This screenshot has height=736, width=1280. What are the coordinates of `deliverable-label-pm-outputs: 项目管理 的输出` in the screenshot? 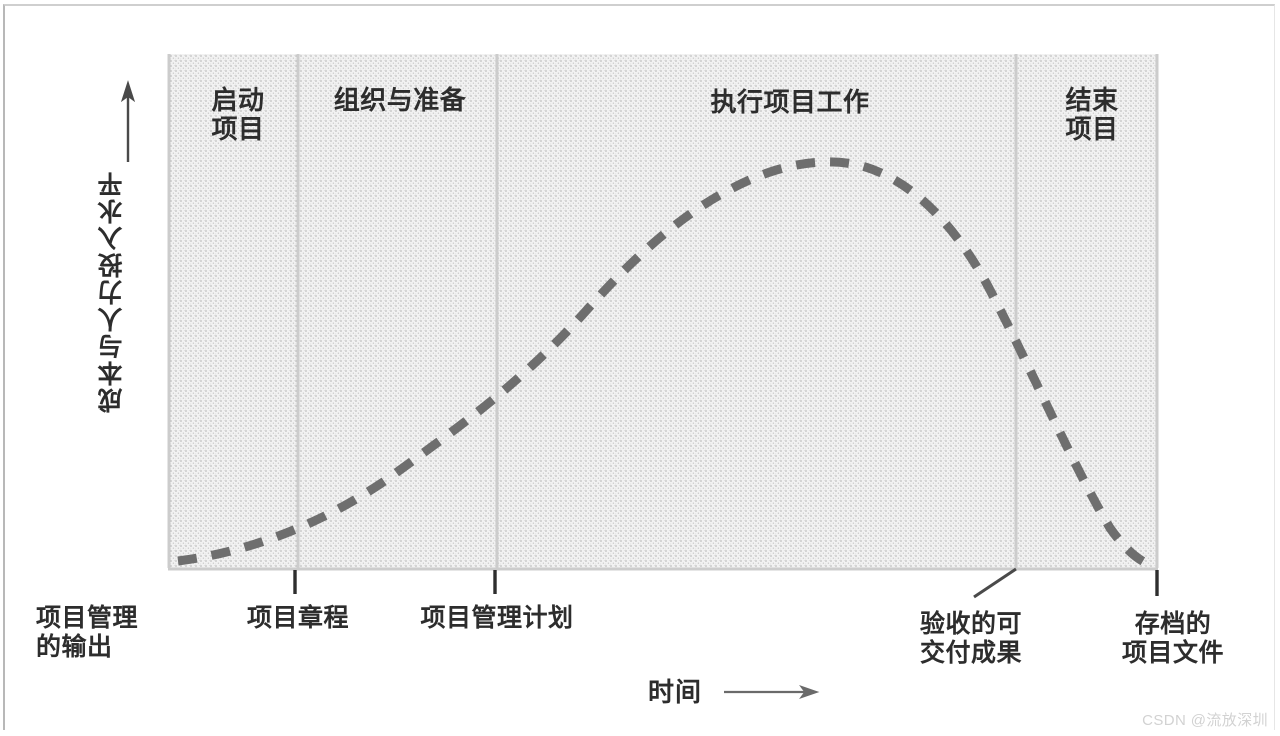 It's located at (87, 633).